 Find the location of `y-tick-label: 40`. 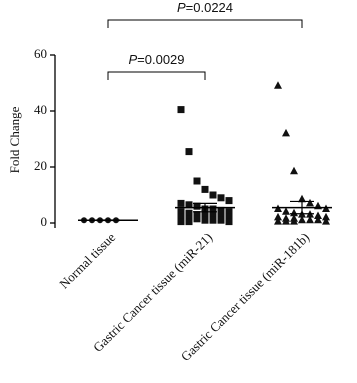

y-tick-label: 40 is located at coordinates (40, 109).